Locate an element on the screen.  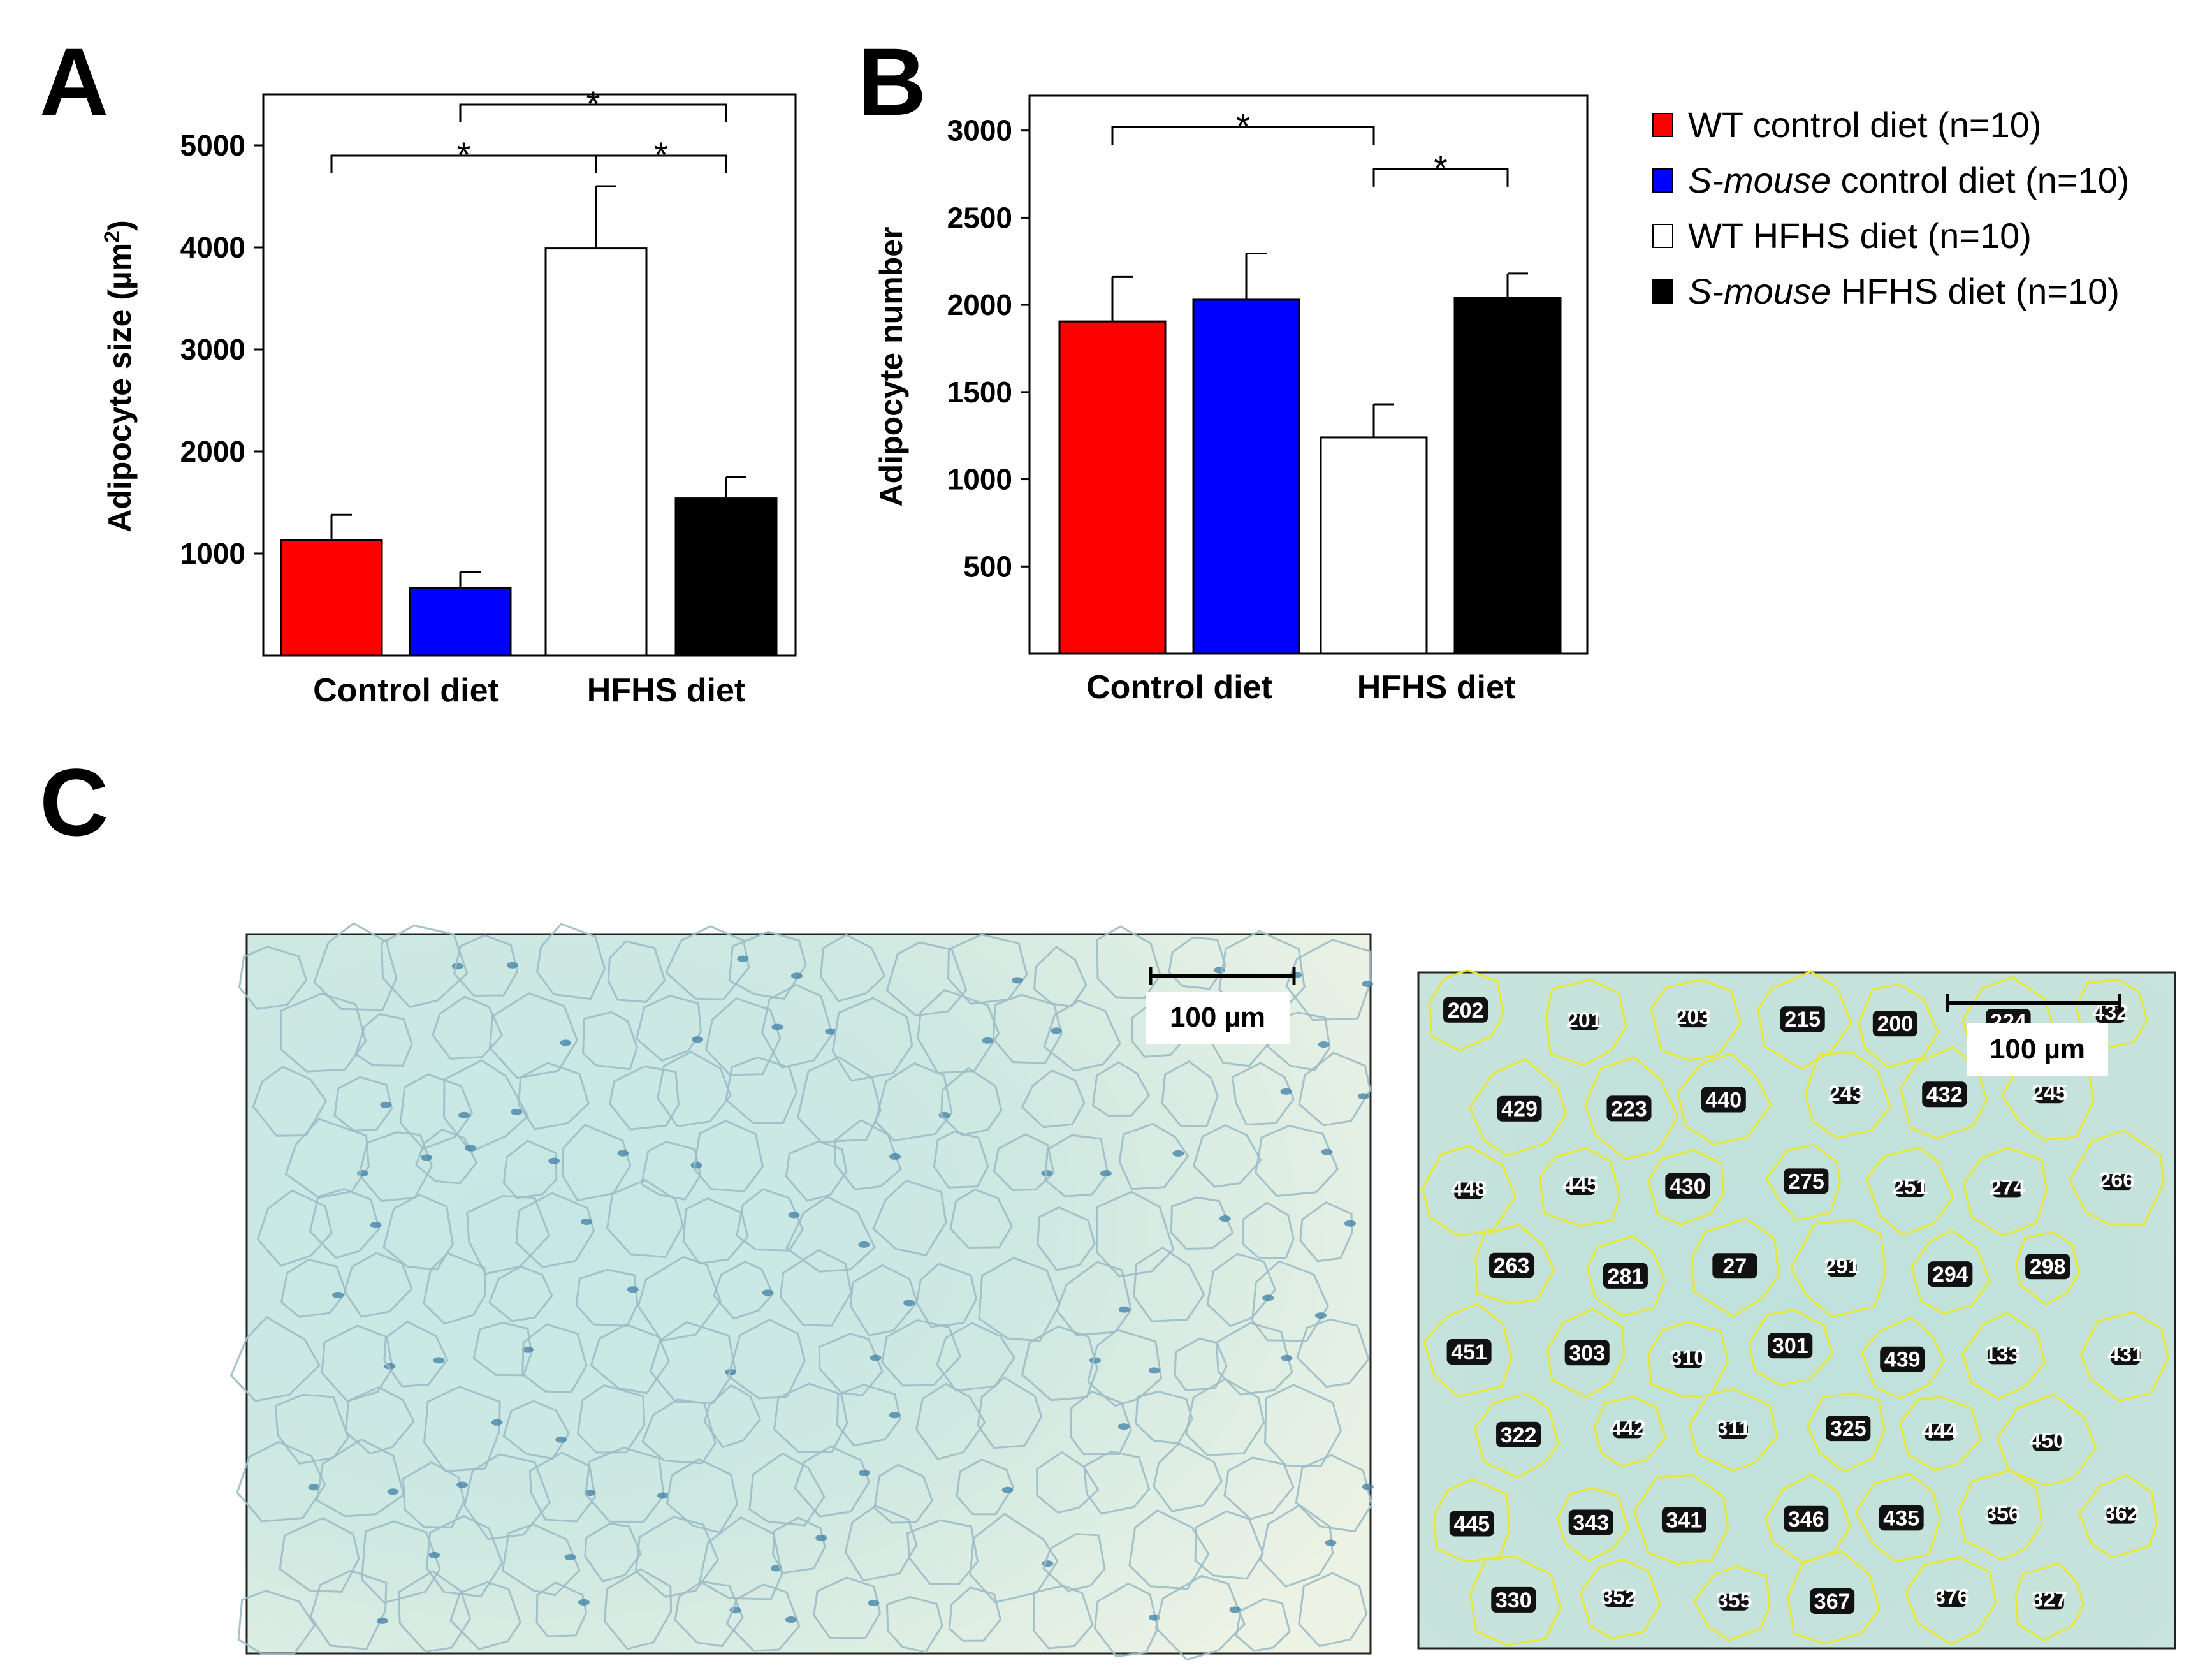
cell-label: 439 is located at coordinates (1902, 1360).